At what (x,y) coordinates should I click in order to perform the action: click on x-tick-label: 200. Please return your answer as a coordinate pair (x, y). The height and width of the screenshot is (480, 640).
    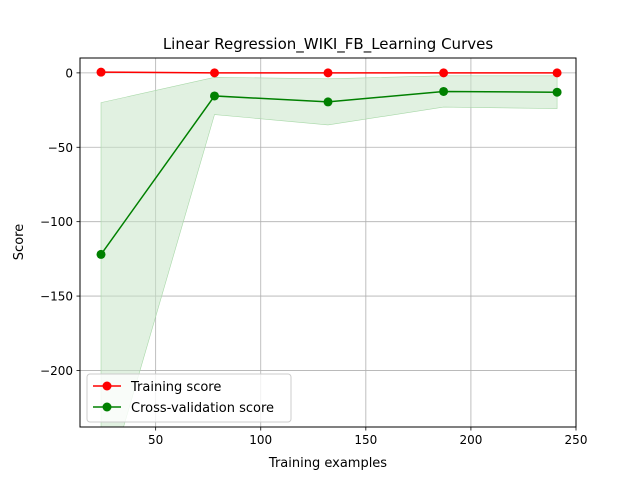
    Looking at the image, I should click on (470, 440).